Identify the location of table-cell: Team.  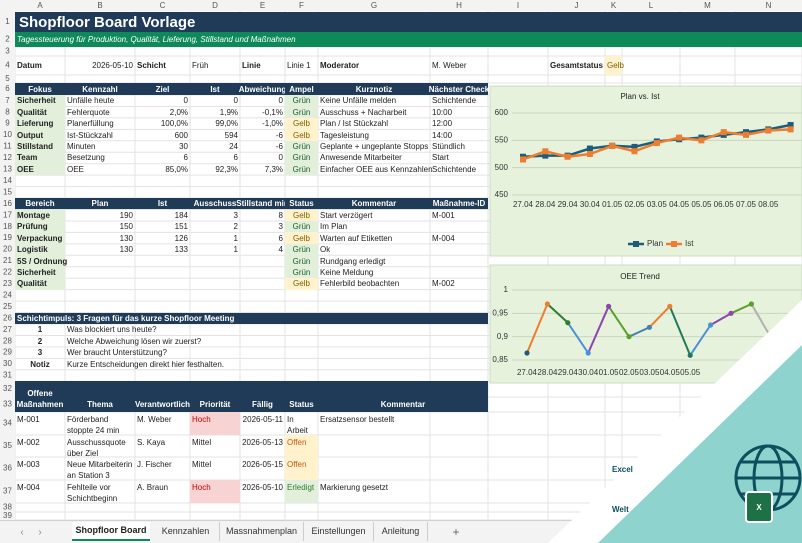
(40, 158).